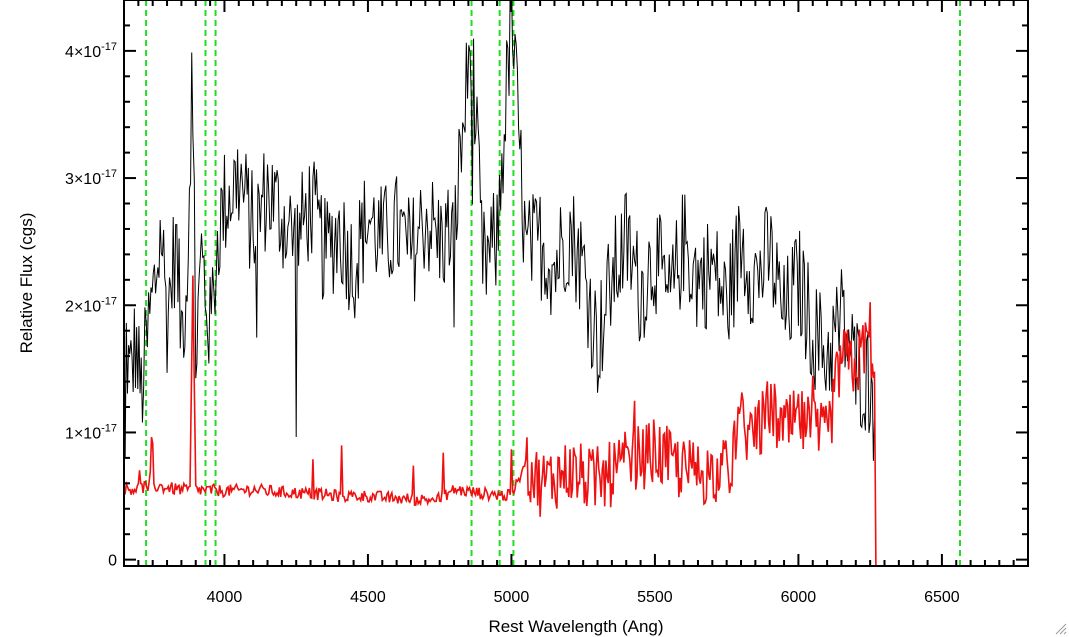 The width and height of the screenshot is (1069, 637). I want to click on y-tick-labels: 0 1×10⁻¹⁷ 2×10⁻¹⁷ 3×10⁻¹⁷ 4×10⁻¹⁷, so click(91, 305).